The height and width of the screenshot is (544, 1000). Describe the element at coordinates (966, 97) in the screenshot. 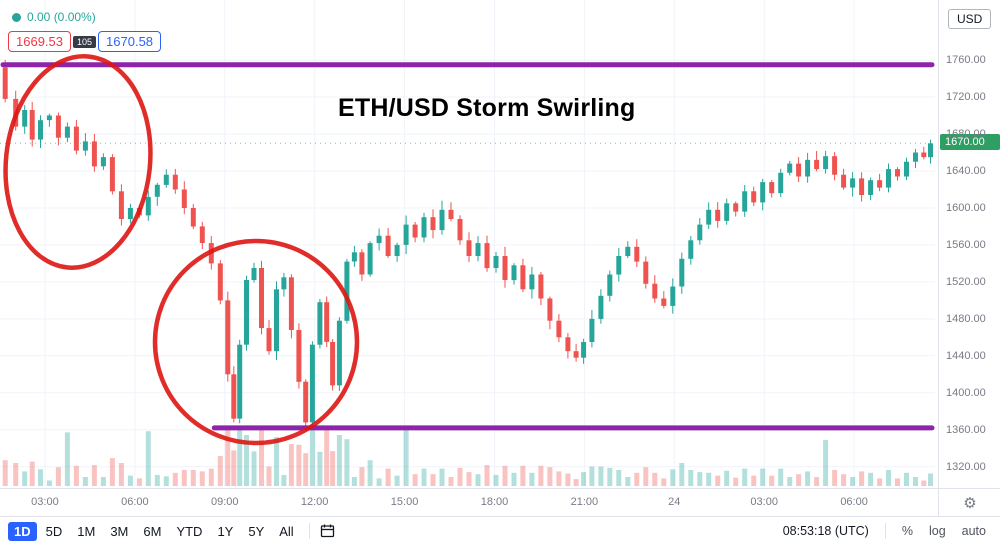

I see `price-axis-label: 1720.00` at that location.